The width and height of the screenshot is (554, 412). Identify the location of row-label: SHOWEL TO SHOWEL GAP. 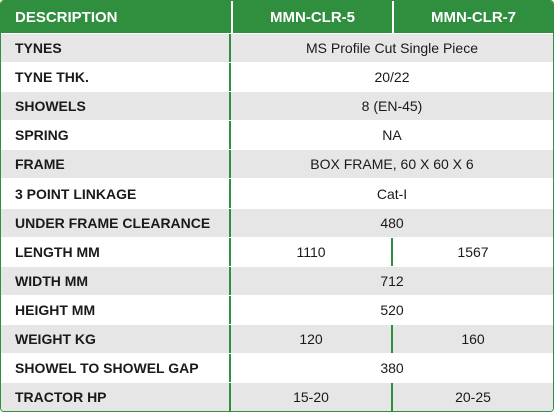
(116, 368).